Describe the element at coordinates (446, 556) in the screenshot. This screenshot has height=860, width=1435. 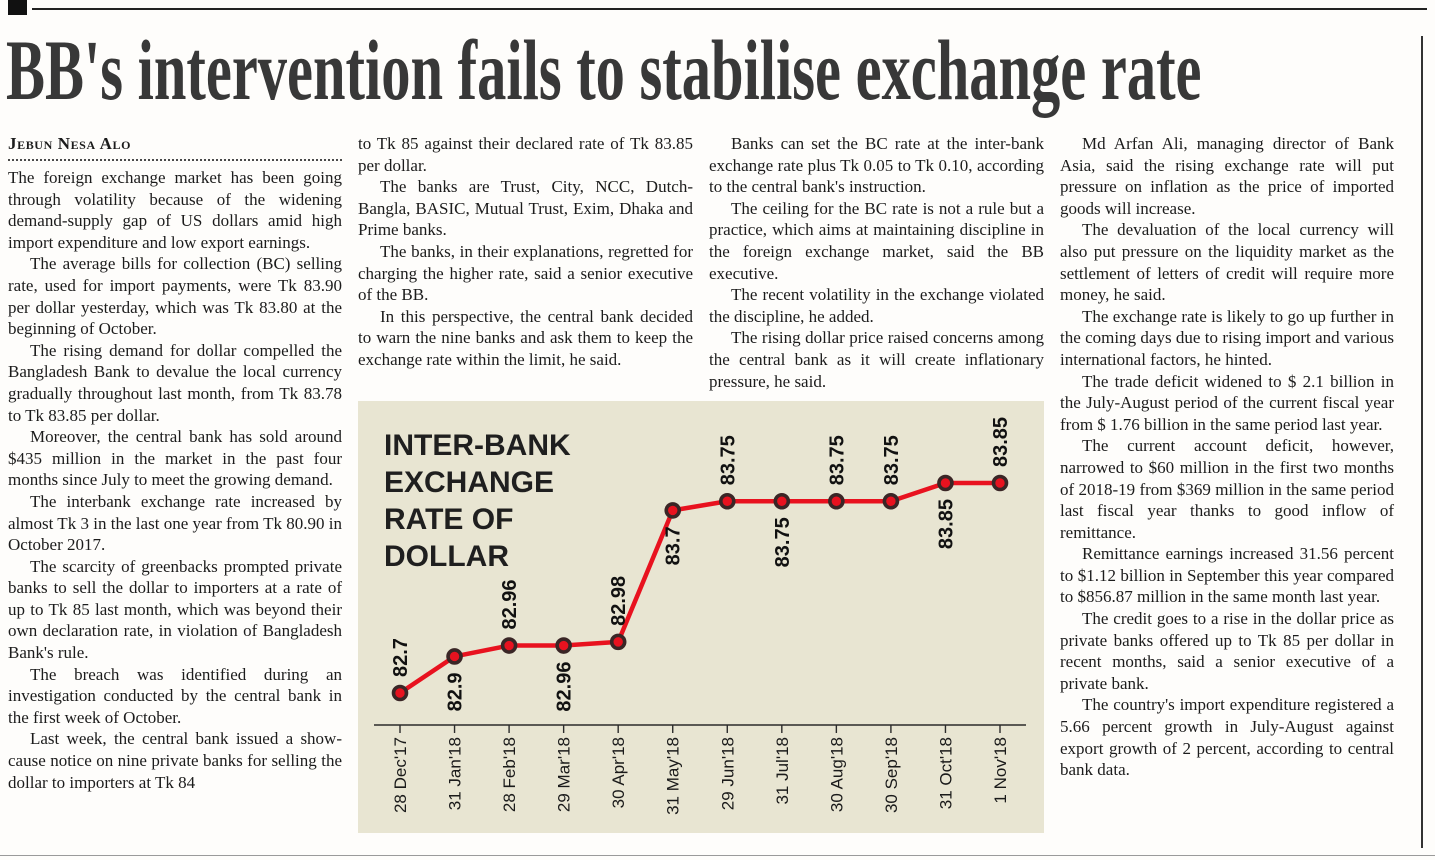
I see `chart-title-line: DOLLAR` at that location.